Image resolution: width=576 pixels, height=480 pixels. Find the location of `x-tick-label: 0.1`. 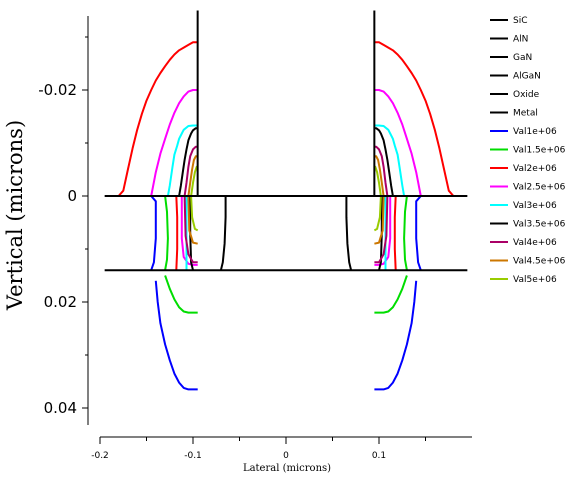

x-tick-label: 0.1 is located at coordinates (379, 456).